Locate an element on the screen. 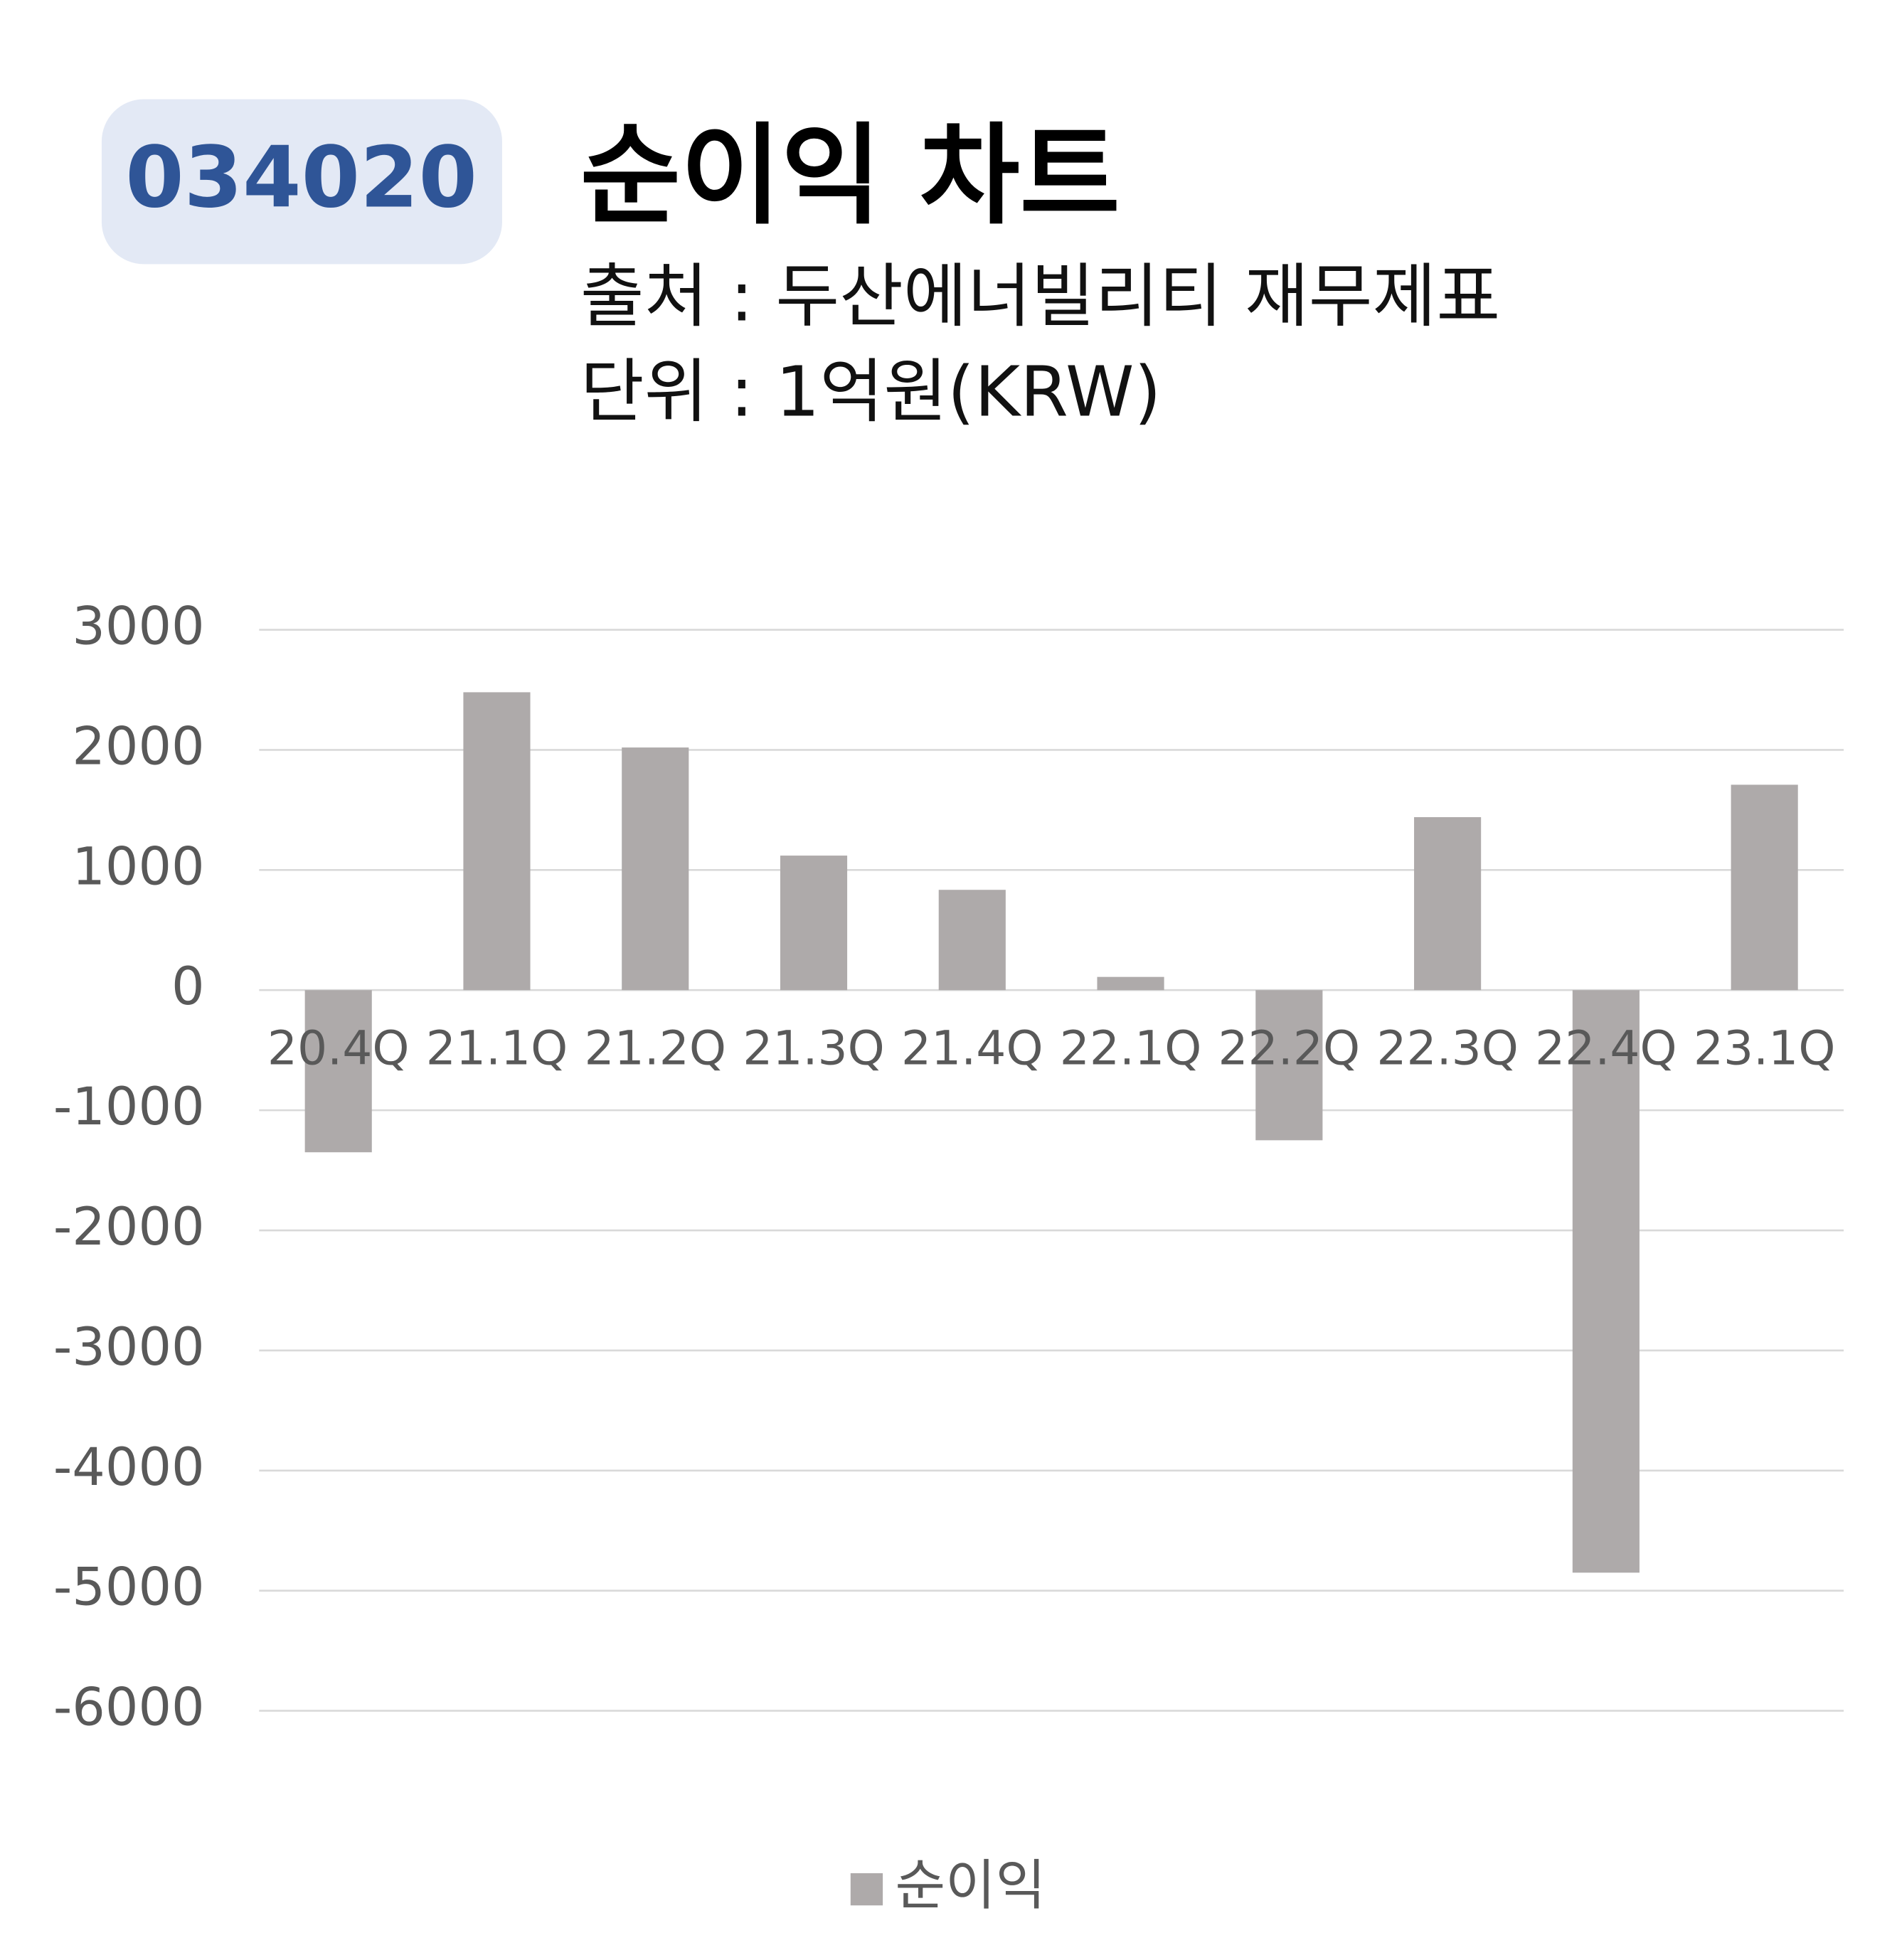 The image size is (1897, 1960). code-badge is located at coordinates (302, 182).